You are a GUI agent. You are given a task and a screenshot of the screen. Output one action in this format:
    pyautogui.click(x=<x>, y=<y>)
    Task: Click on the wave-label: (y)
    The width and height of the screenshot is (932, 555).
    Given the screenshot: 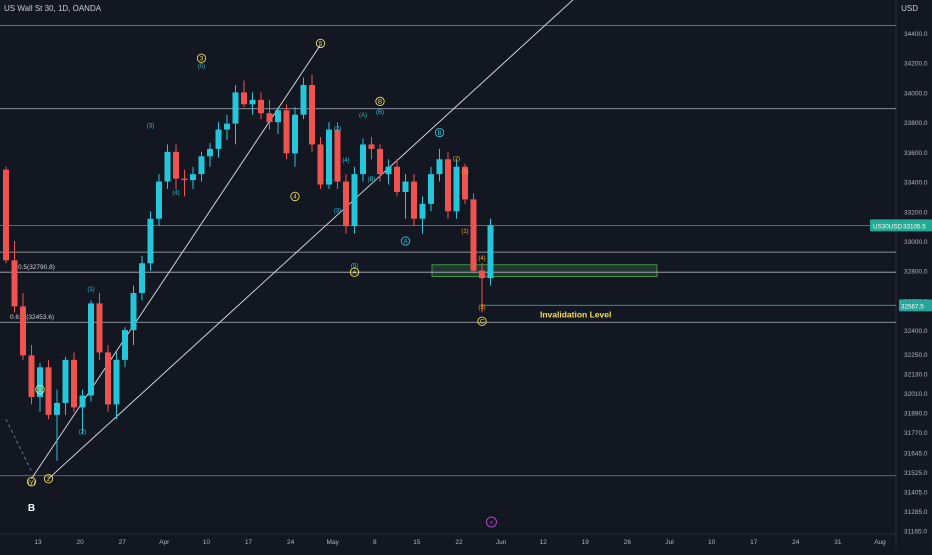 What is the action you would take?
    pyautogui.click(x=31, y=483)
    